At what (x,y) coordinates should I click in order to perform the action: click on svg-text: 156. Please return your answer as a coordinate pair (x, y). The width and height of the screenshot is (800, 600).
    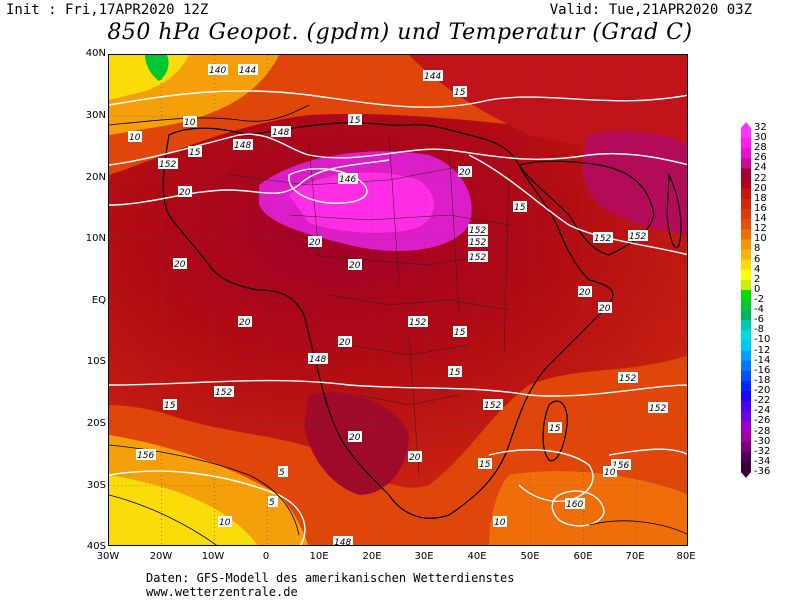
    Looking at the image, I should click on (620, 466).